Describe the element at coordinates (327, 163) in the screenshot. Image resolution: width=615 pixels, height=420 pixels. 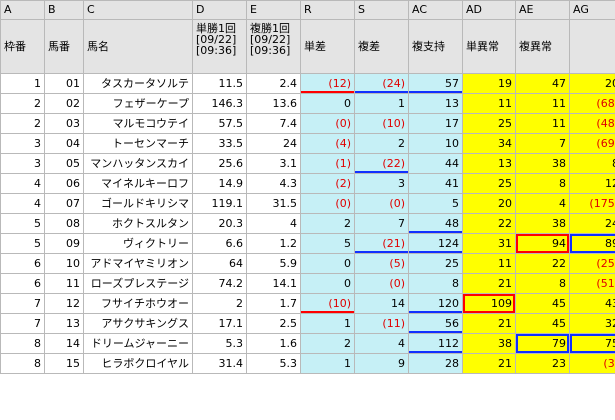
I see `cell-tansa: (1)` at that location.